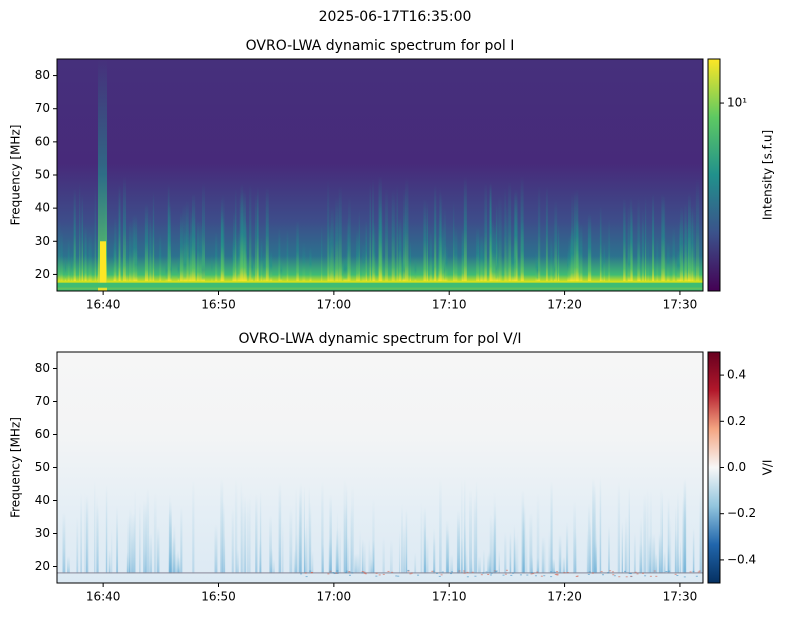 Image resolution: width=789 pixels, height=617 pixels. What do you see at coordinates (42, 241) in the screenshot?
I see `y-tick-label: 30` at bounding box center [42, 241].